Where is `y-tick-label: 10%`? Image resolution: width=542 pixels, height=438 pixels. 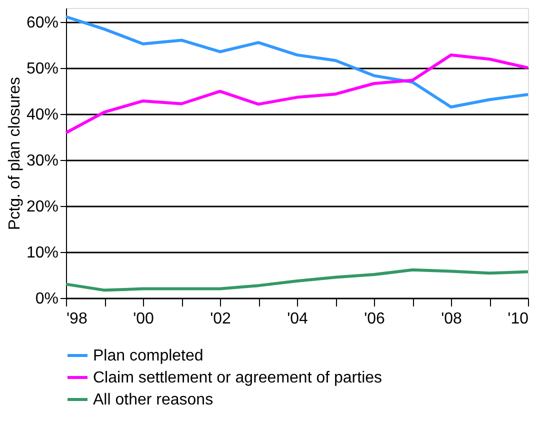 y-tick-label: 10% is located at coordinates (42, 253).